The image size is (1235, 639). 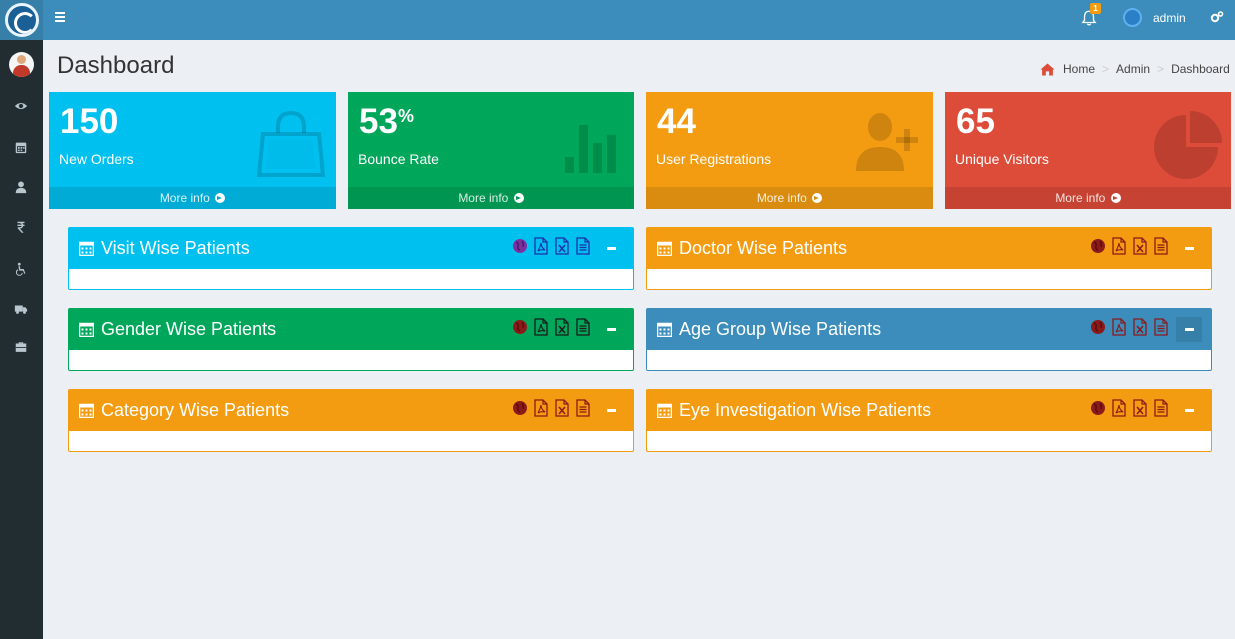 What do you see at coordinates (1047, 69) in the screenshot?
I see `home-icon` at bounding box center [1047, 69].